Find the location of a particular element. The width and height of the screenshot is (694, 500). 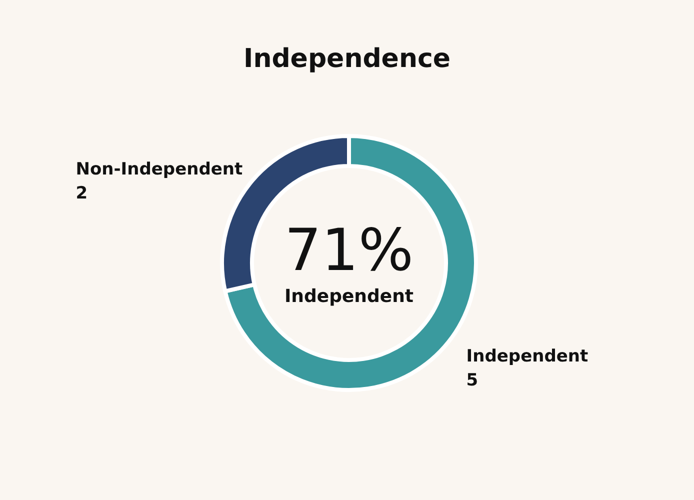

text: 71% is located at coordinates (349, 250).